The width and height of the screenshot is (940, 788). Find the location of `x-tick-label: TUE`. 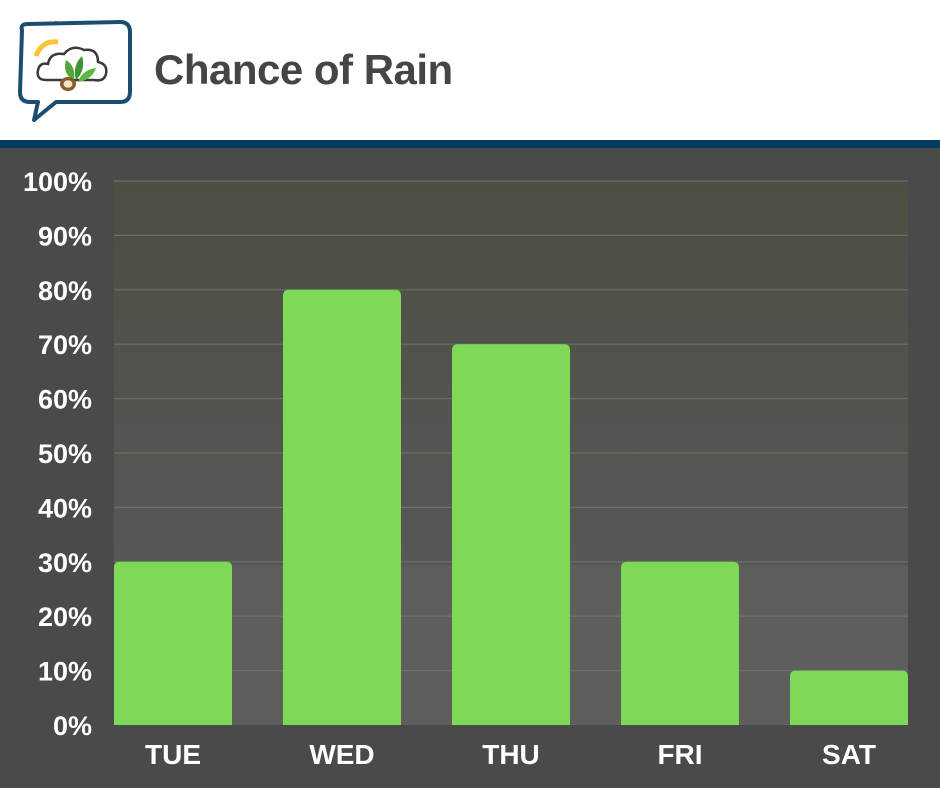

x-tick-label: TUE is located at coordinates (173, 754).